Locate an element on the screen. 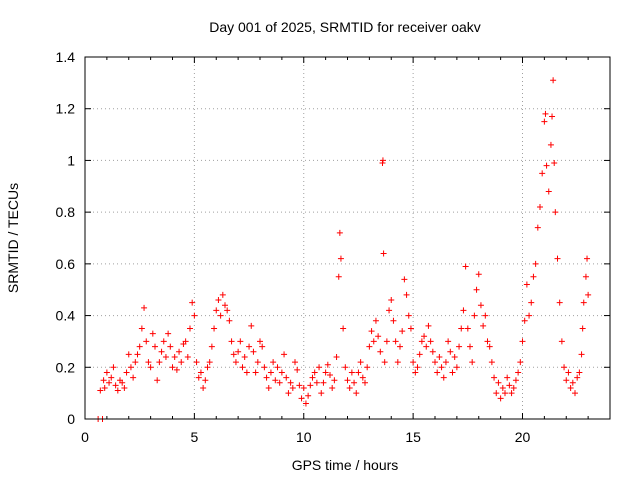  y-tick-label: 1.2 is located at coordinates (66, 109).